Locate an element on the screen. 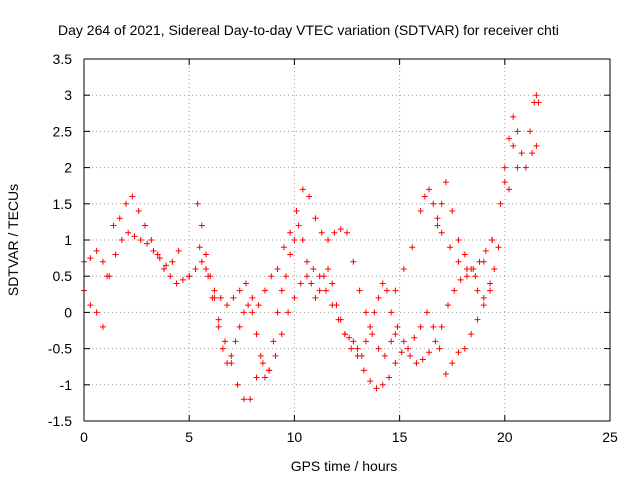 The height and width of the screenshot is (480, 640). x-tick-label: 20 is located at coordinates (505, 437).